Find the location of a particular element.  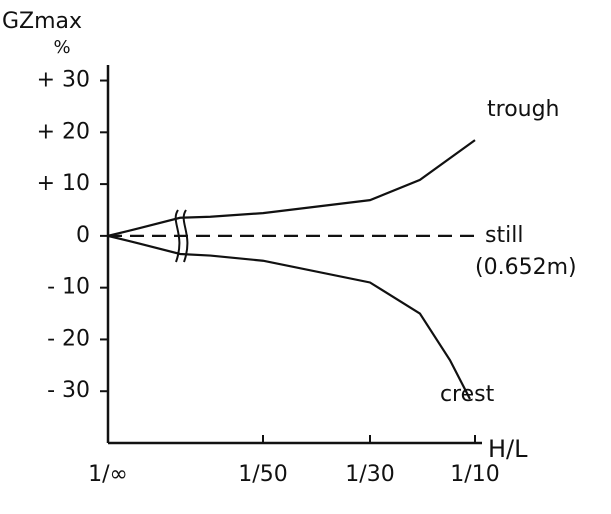

line-series is located at coordinates (291, 188).